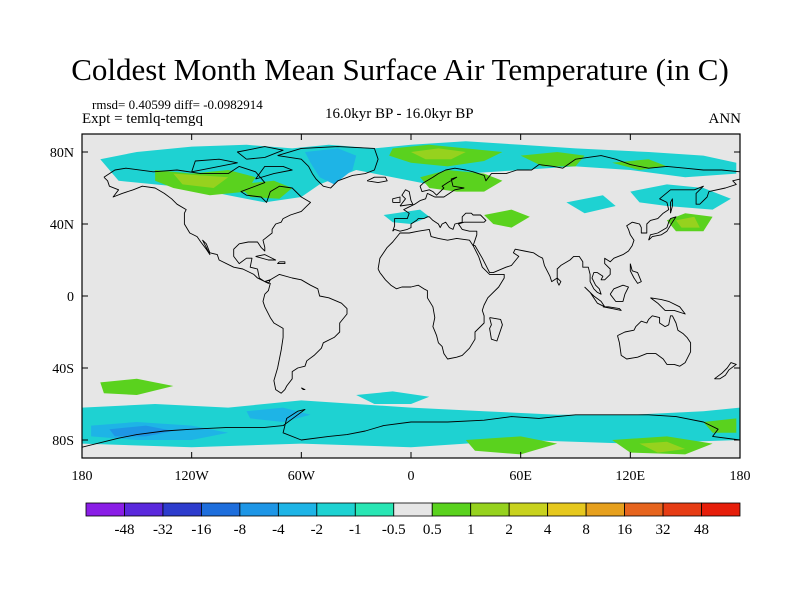 The width and height of the screenshot is (800, 600). What do you see at coordinates (394, 530) in the screenshot?
I see `colorbar-label-7: -0.5` at bounding box center [394, 530].